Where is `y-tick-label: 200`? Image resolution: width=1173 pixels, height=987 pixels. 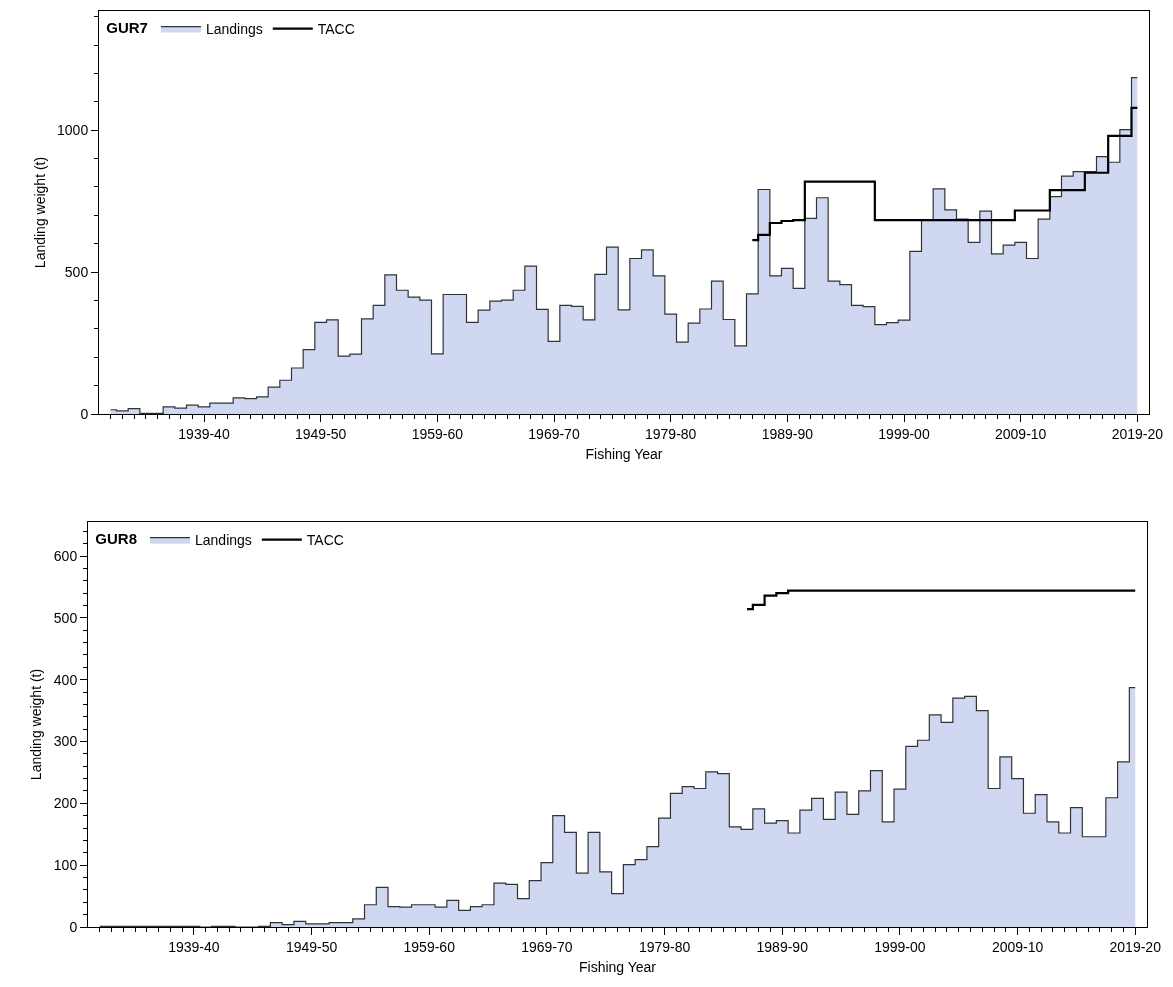
y-tick-label: 200 is located at coordinates (65, 803).